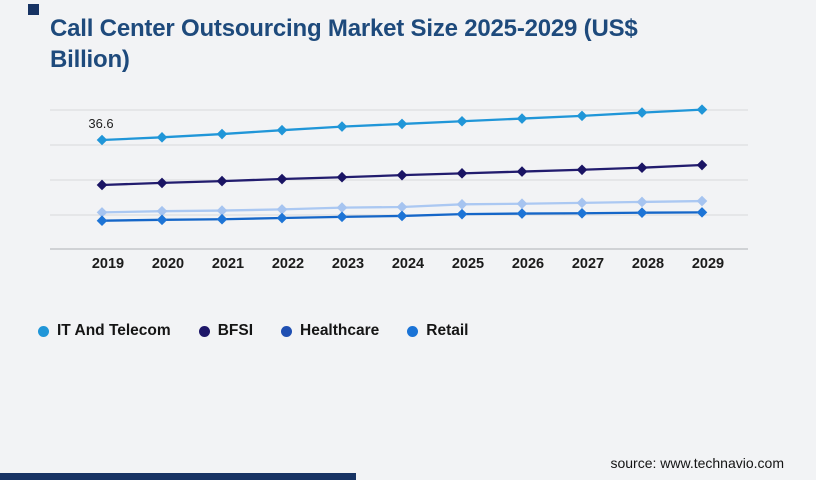 The image size is (816, 480). Describe the element at coordinates (402, 216) in the screenshot. I see `marker-retail-2024` at that location.